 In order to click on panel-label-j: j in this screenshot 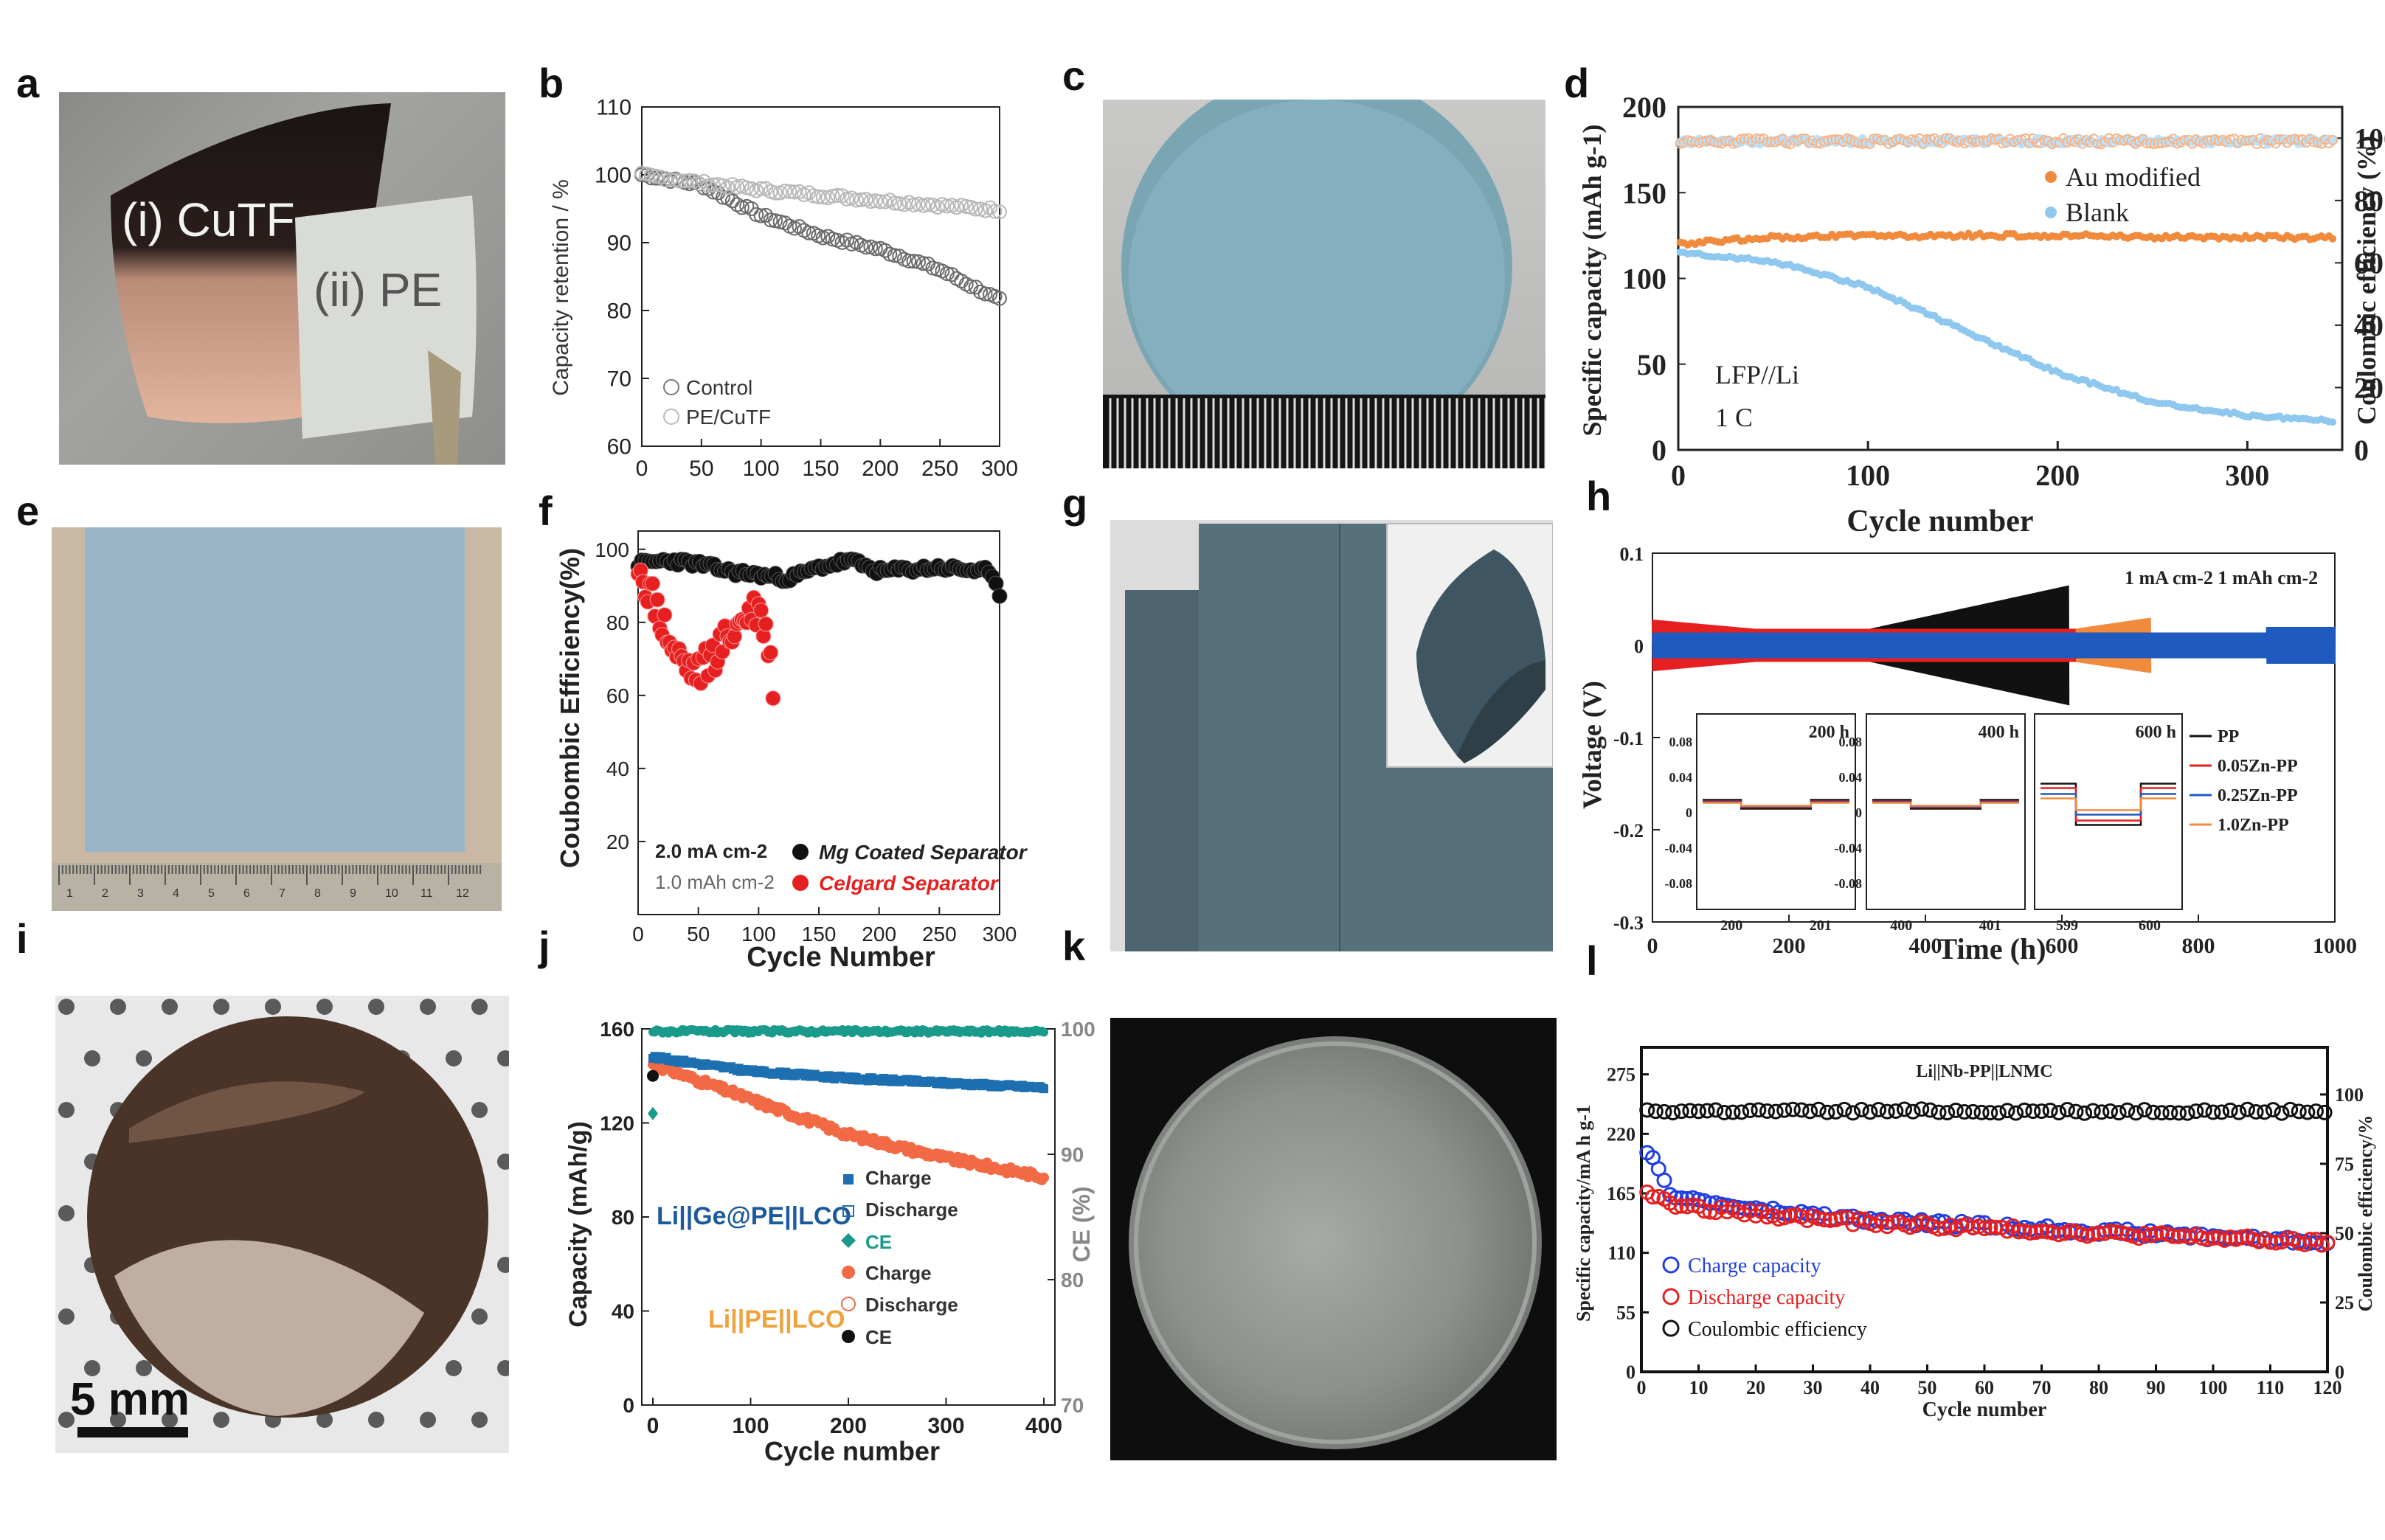, I will do `click(544, 946)`.